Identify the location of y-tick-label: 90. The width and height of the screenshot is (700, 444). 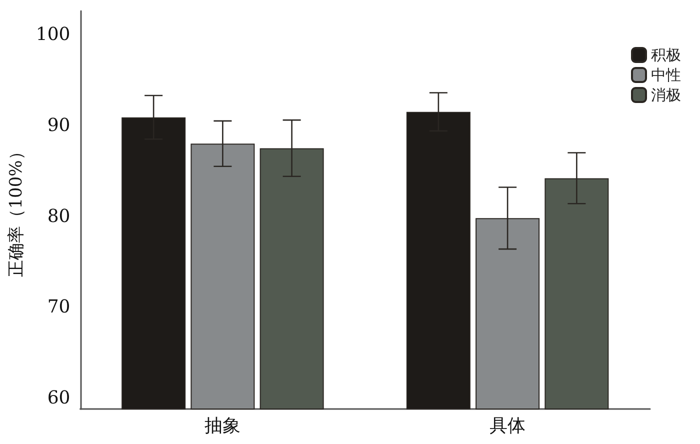
(58, 125).